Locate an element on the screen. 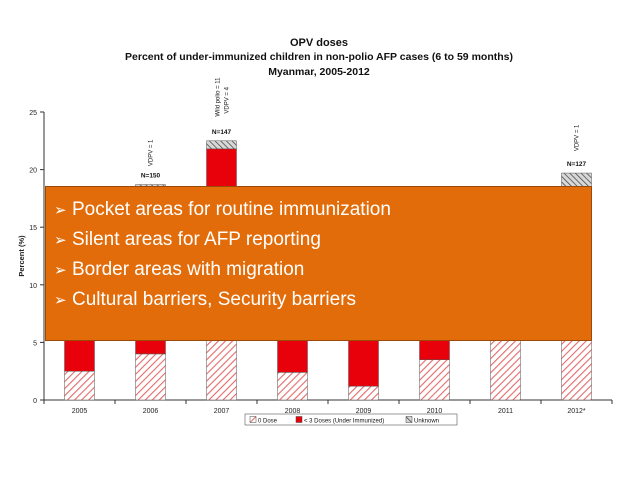 This screenshot has height=479, width=638. vertical-annotation: VDPV = 4 is located at coordinates (228, 99).